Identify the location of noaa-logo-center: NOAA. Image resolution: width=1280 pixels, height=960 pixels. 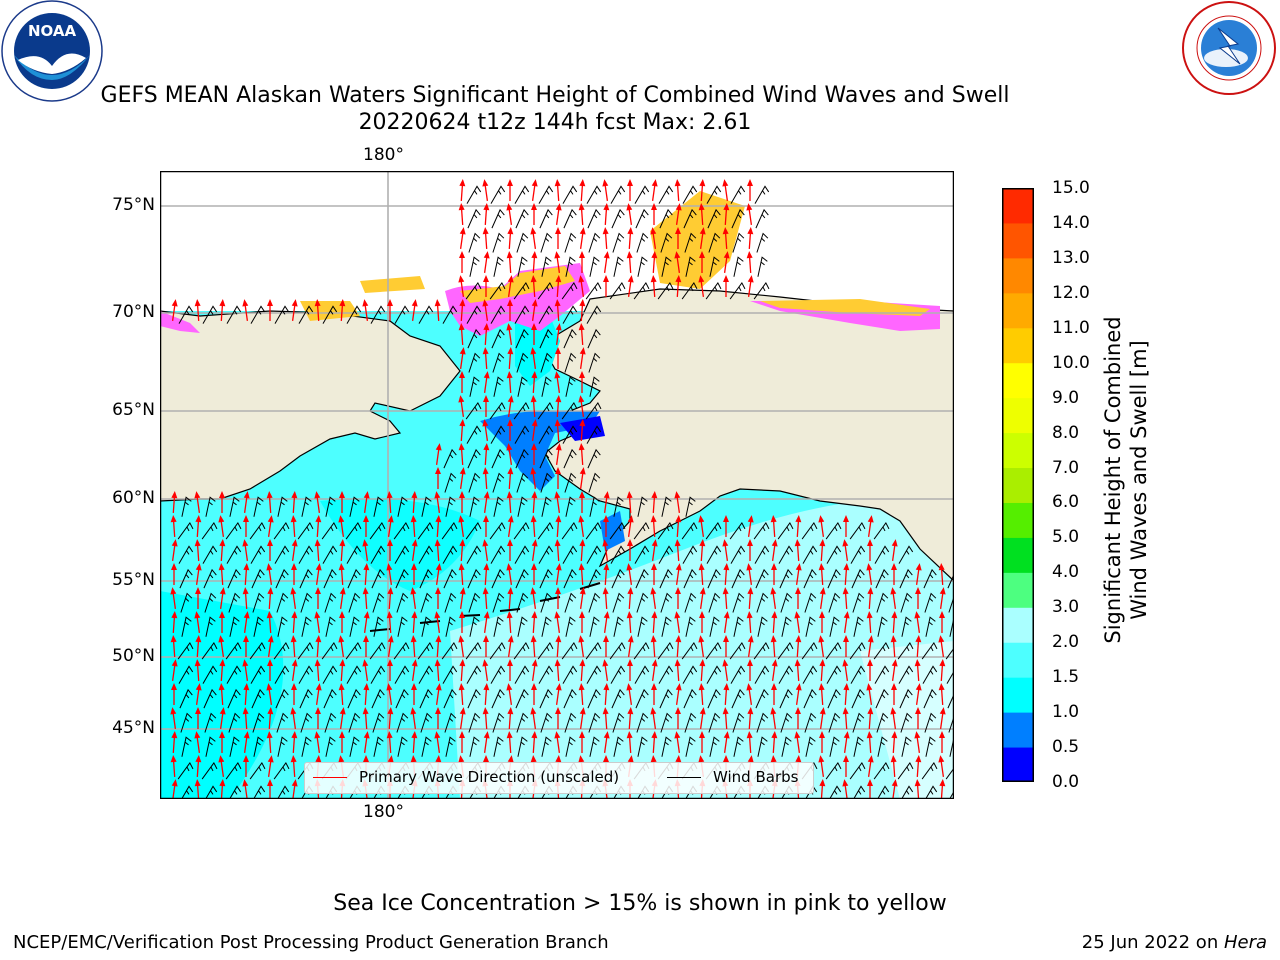
(52, 31).